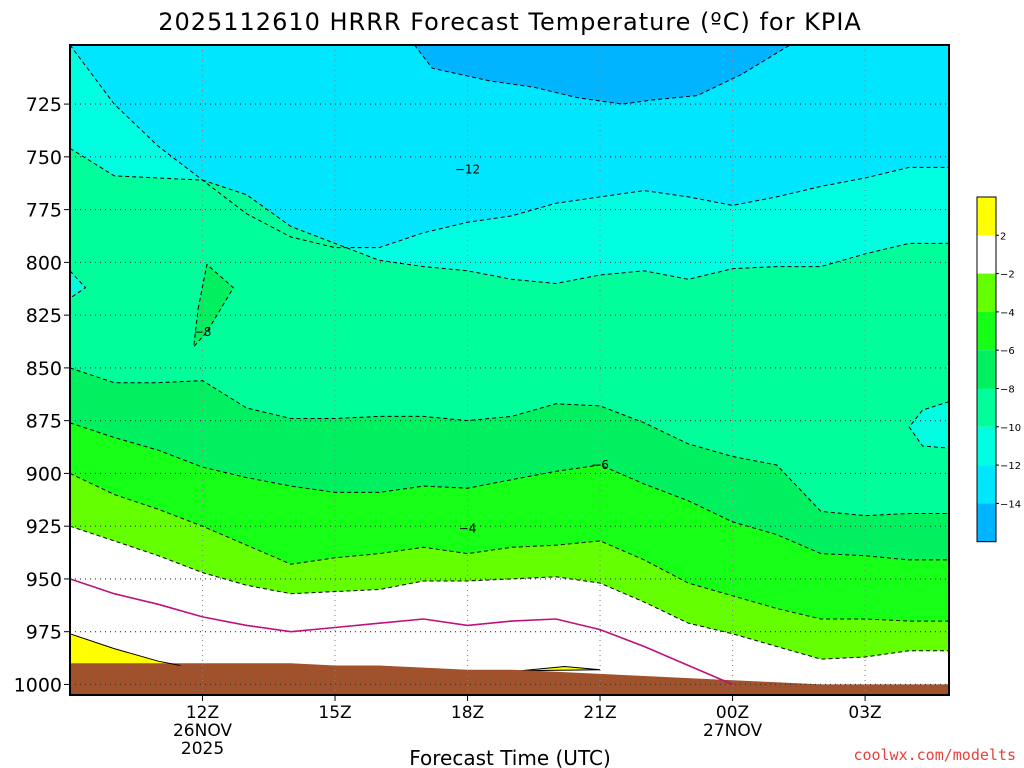 This screenshot has width=1024, height=768. Describe the element at coordinates (44, 211) in the screenshot. I see `y-tick-label: 775` at that location.